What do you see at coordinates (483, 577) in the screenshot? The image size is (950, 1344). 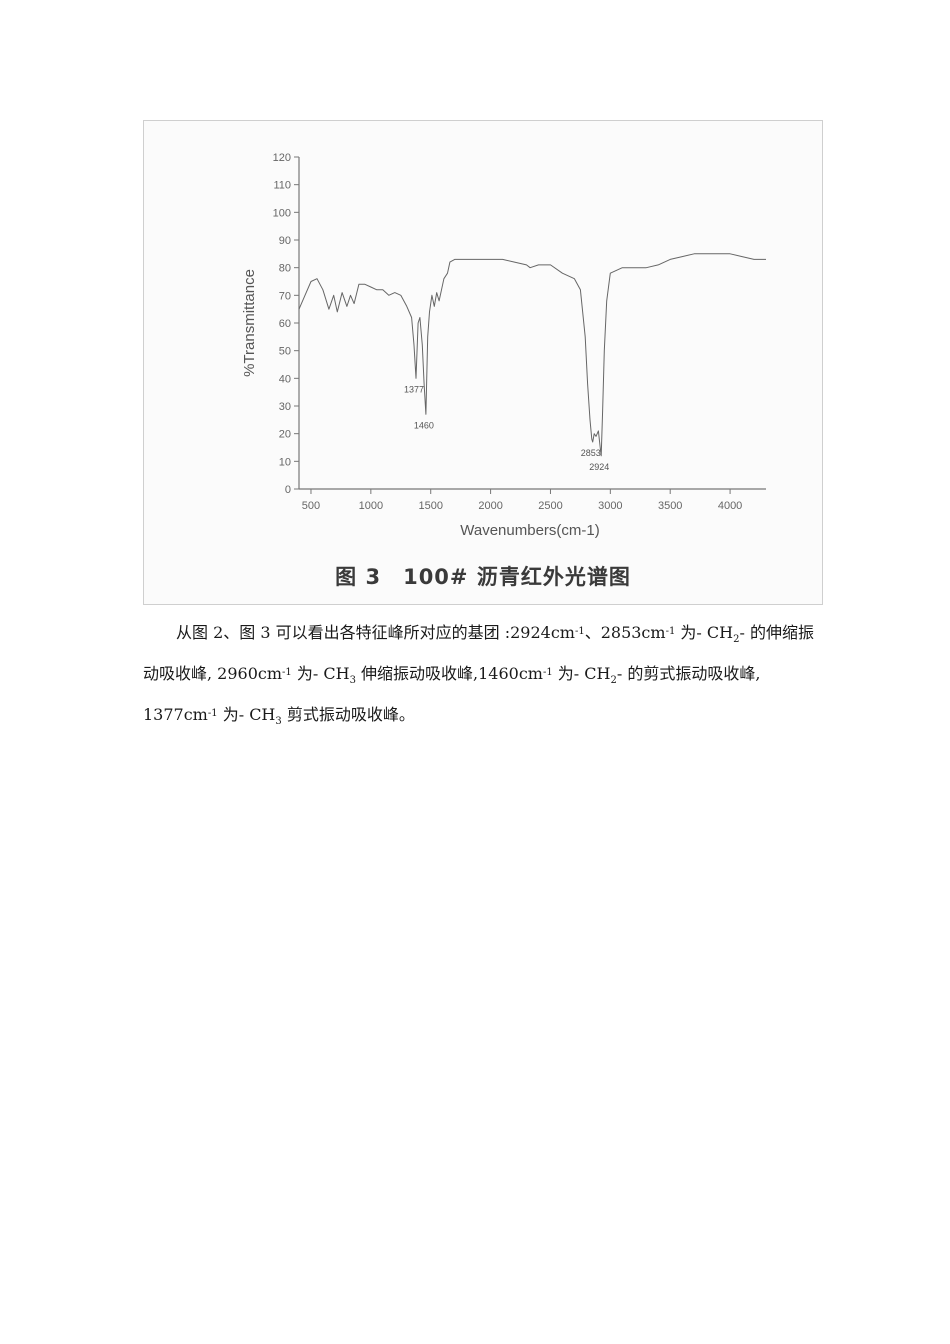 I see `figure-caption: 图 3 100# 沥青红外光谱图` at bounding box center [483, 577].